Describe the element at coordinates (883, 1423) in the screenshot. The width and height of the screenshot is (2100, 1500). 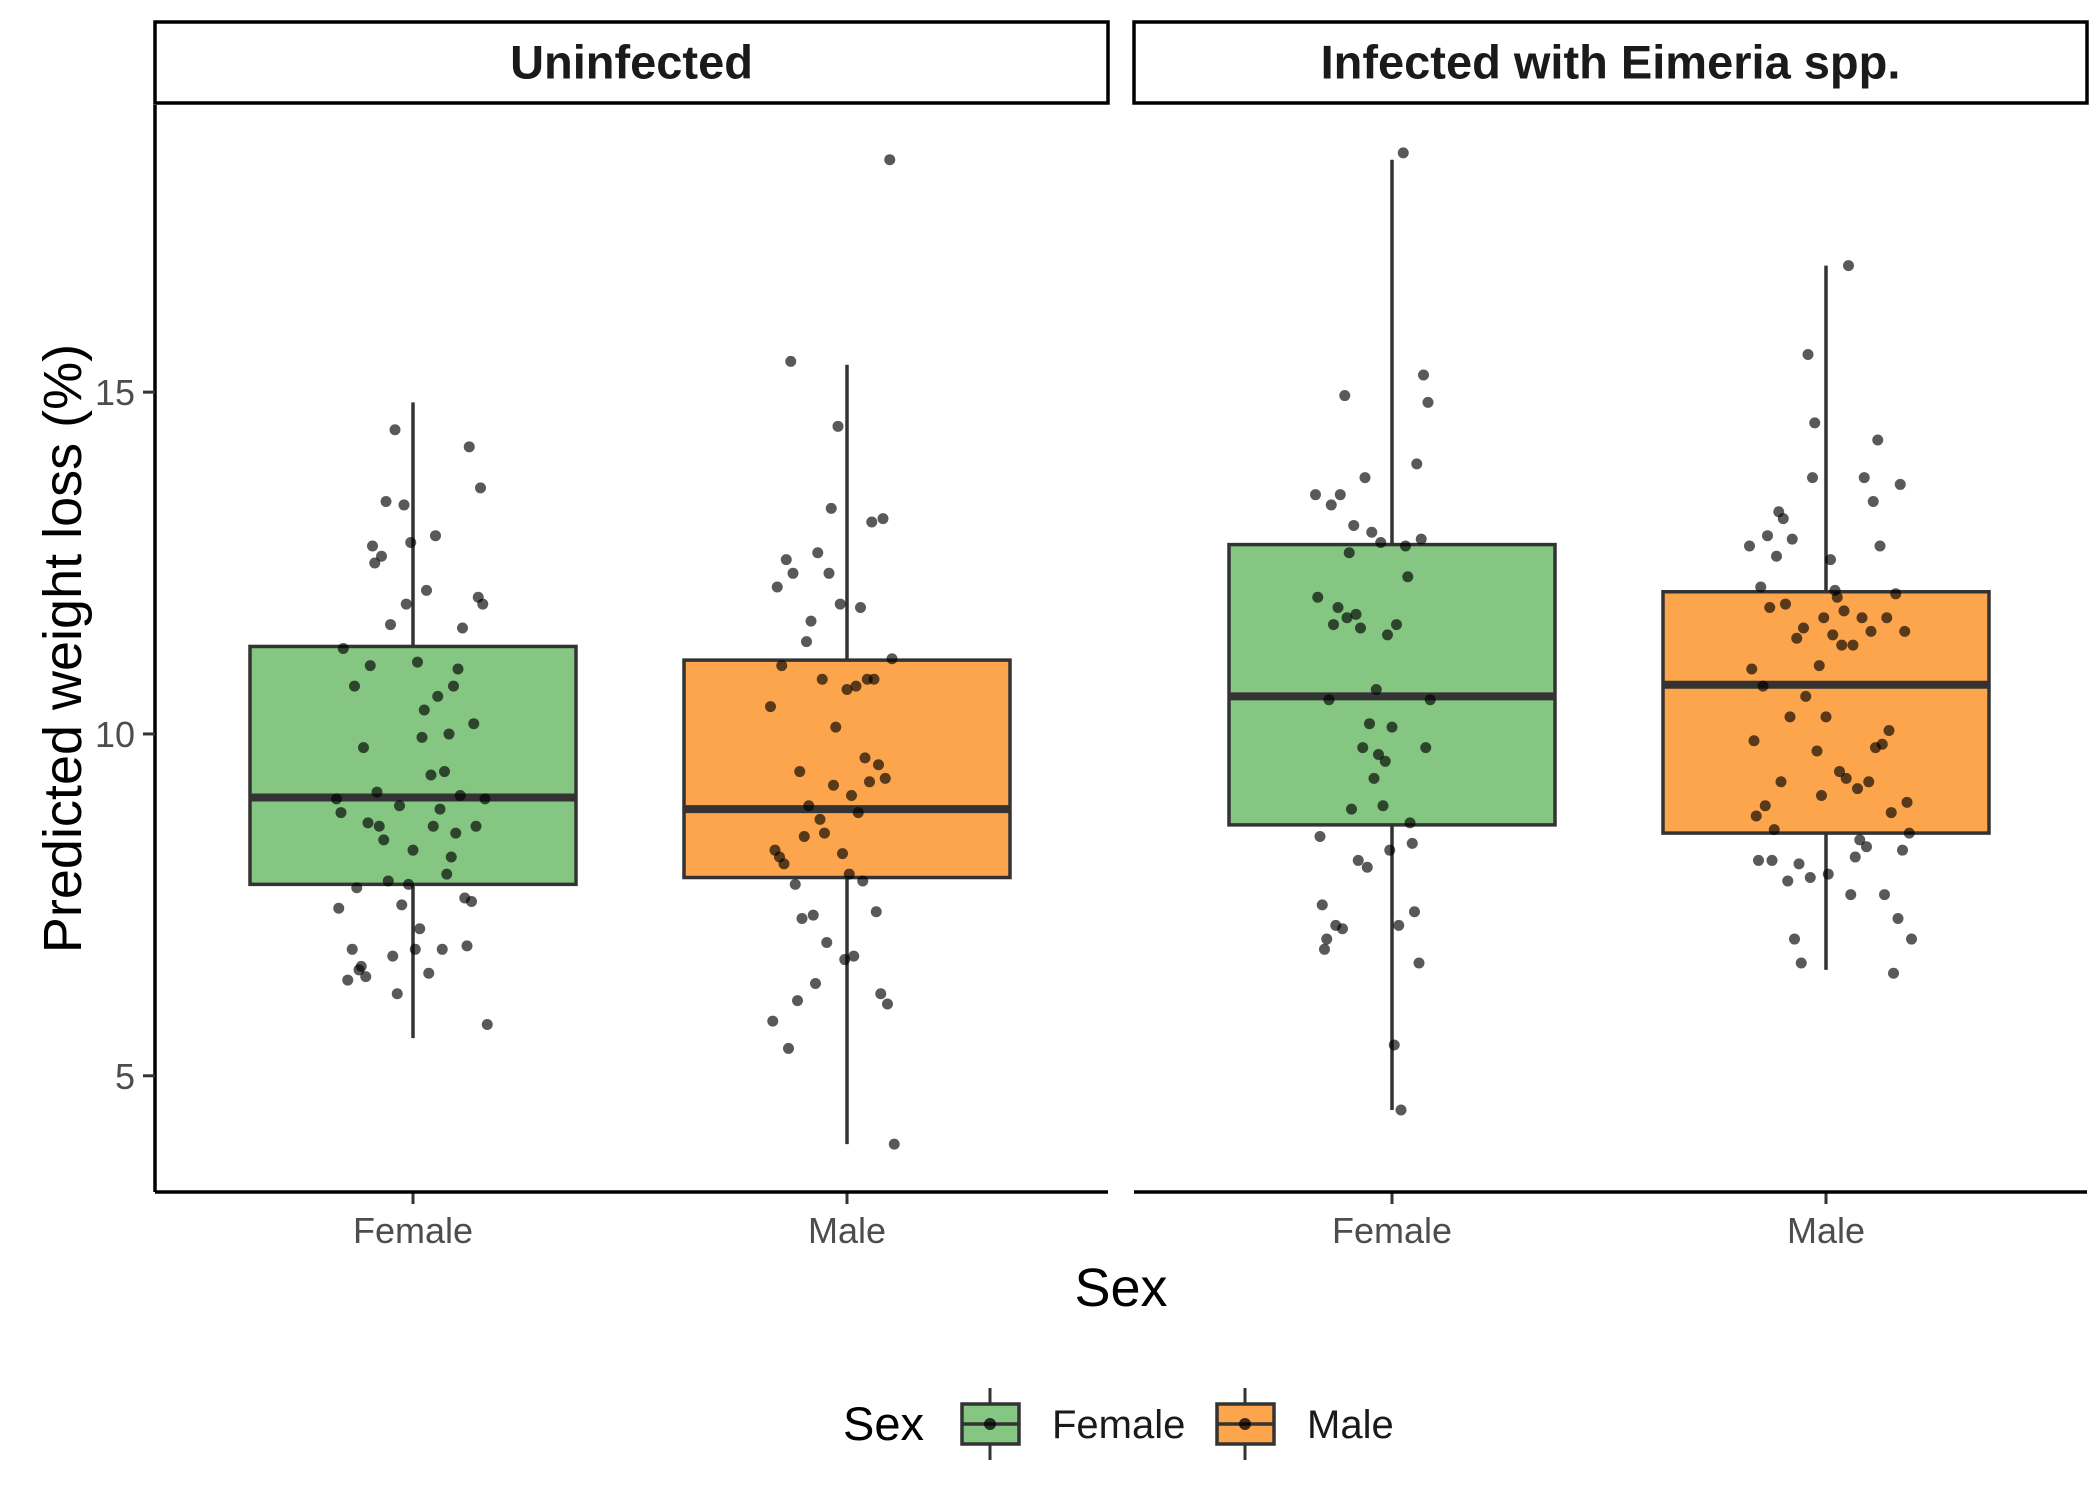
I see `legend-title: Sex` at that location.